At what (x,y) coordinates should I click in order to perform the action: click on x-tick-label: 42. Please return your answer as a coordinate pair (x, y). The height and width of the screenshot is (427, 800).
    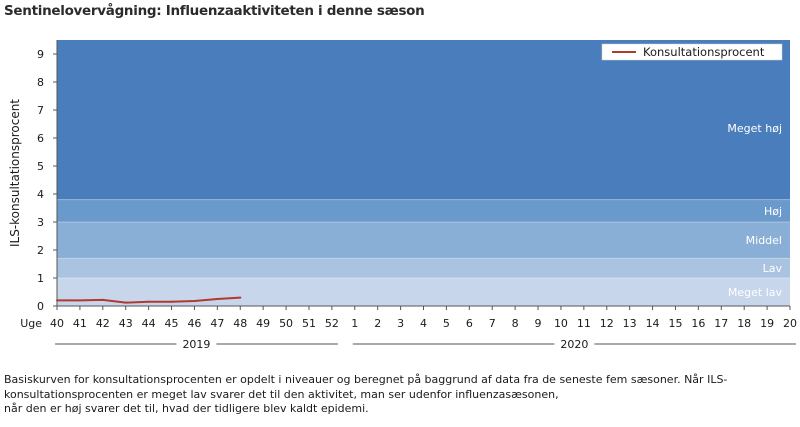
    Looking at the image, I should click on (103, 323).